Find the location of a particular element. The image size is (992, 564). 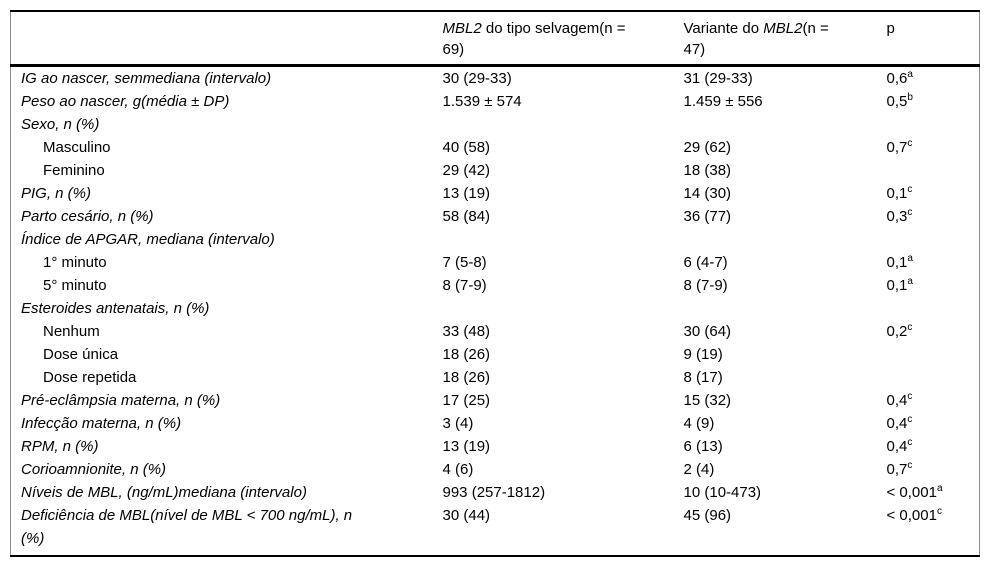

table-row: Masculino 40 (58) 29 (62) 0,7c is located at coordinates (495, 147).